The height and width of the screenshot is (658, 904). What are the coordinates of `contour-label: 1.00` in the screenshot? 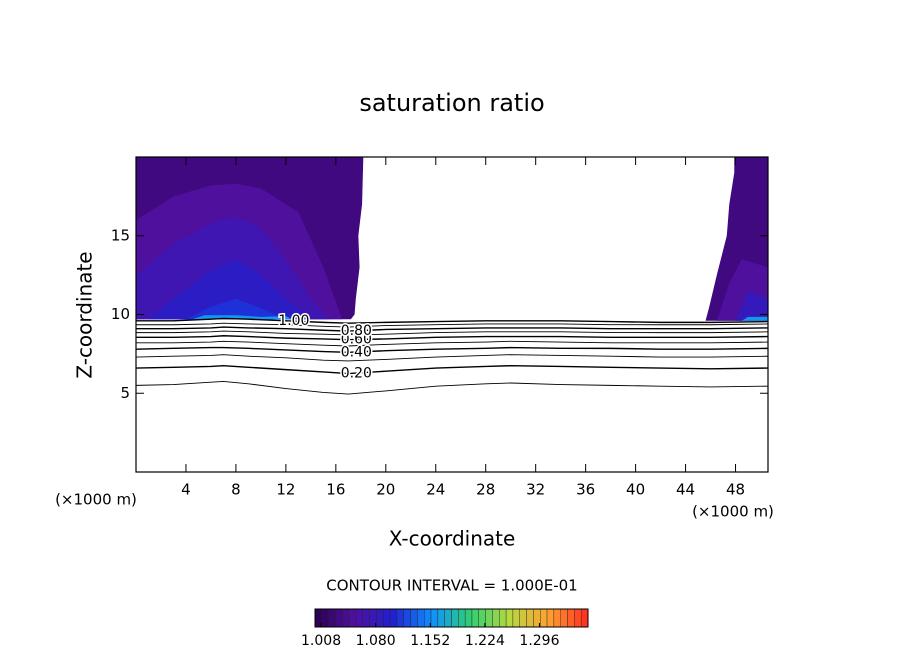 It's located at (293, 321).